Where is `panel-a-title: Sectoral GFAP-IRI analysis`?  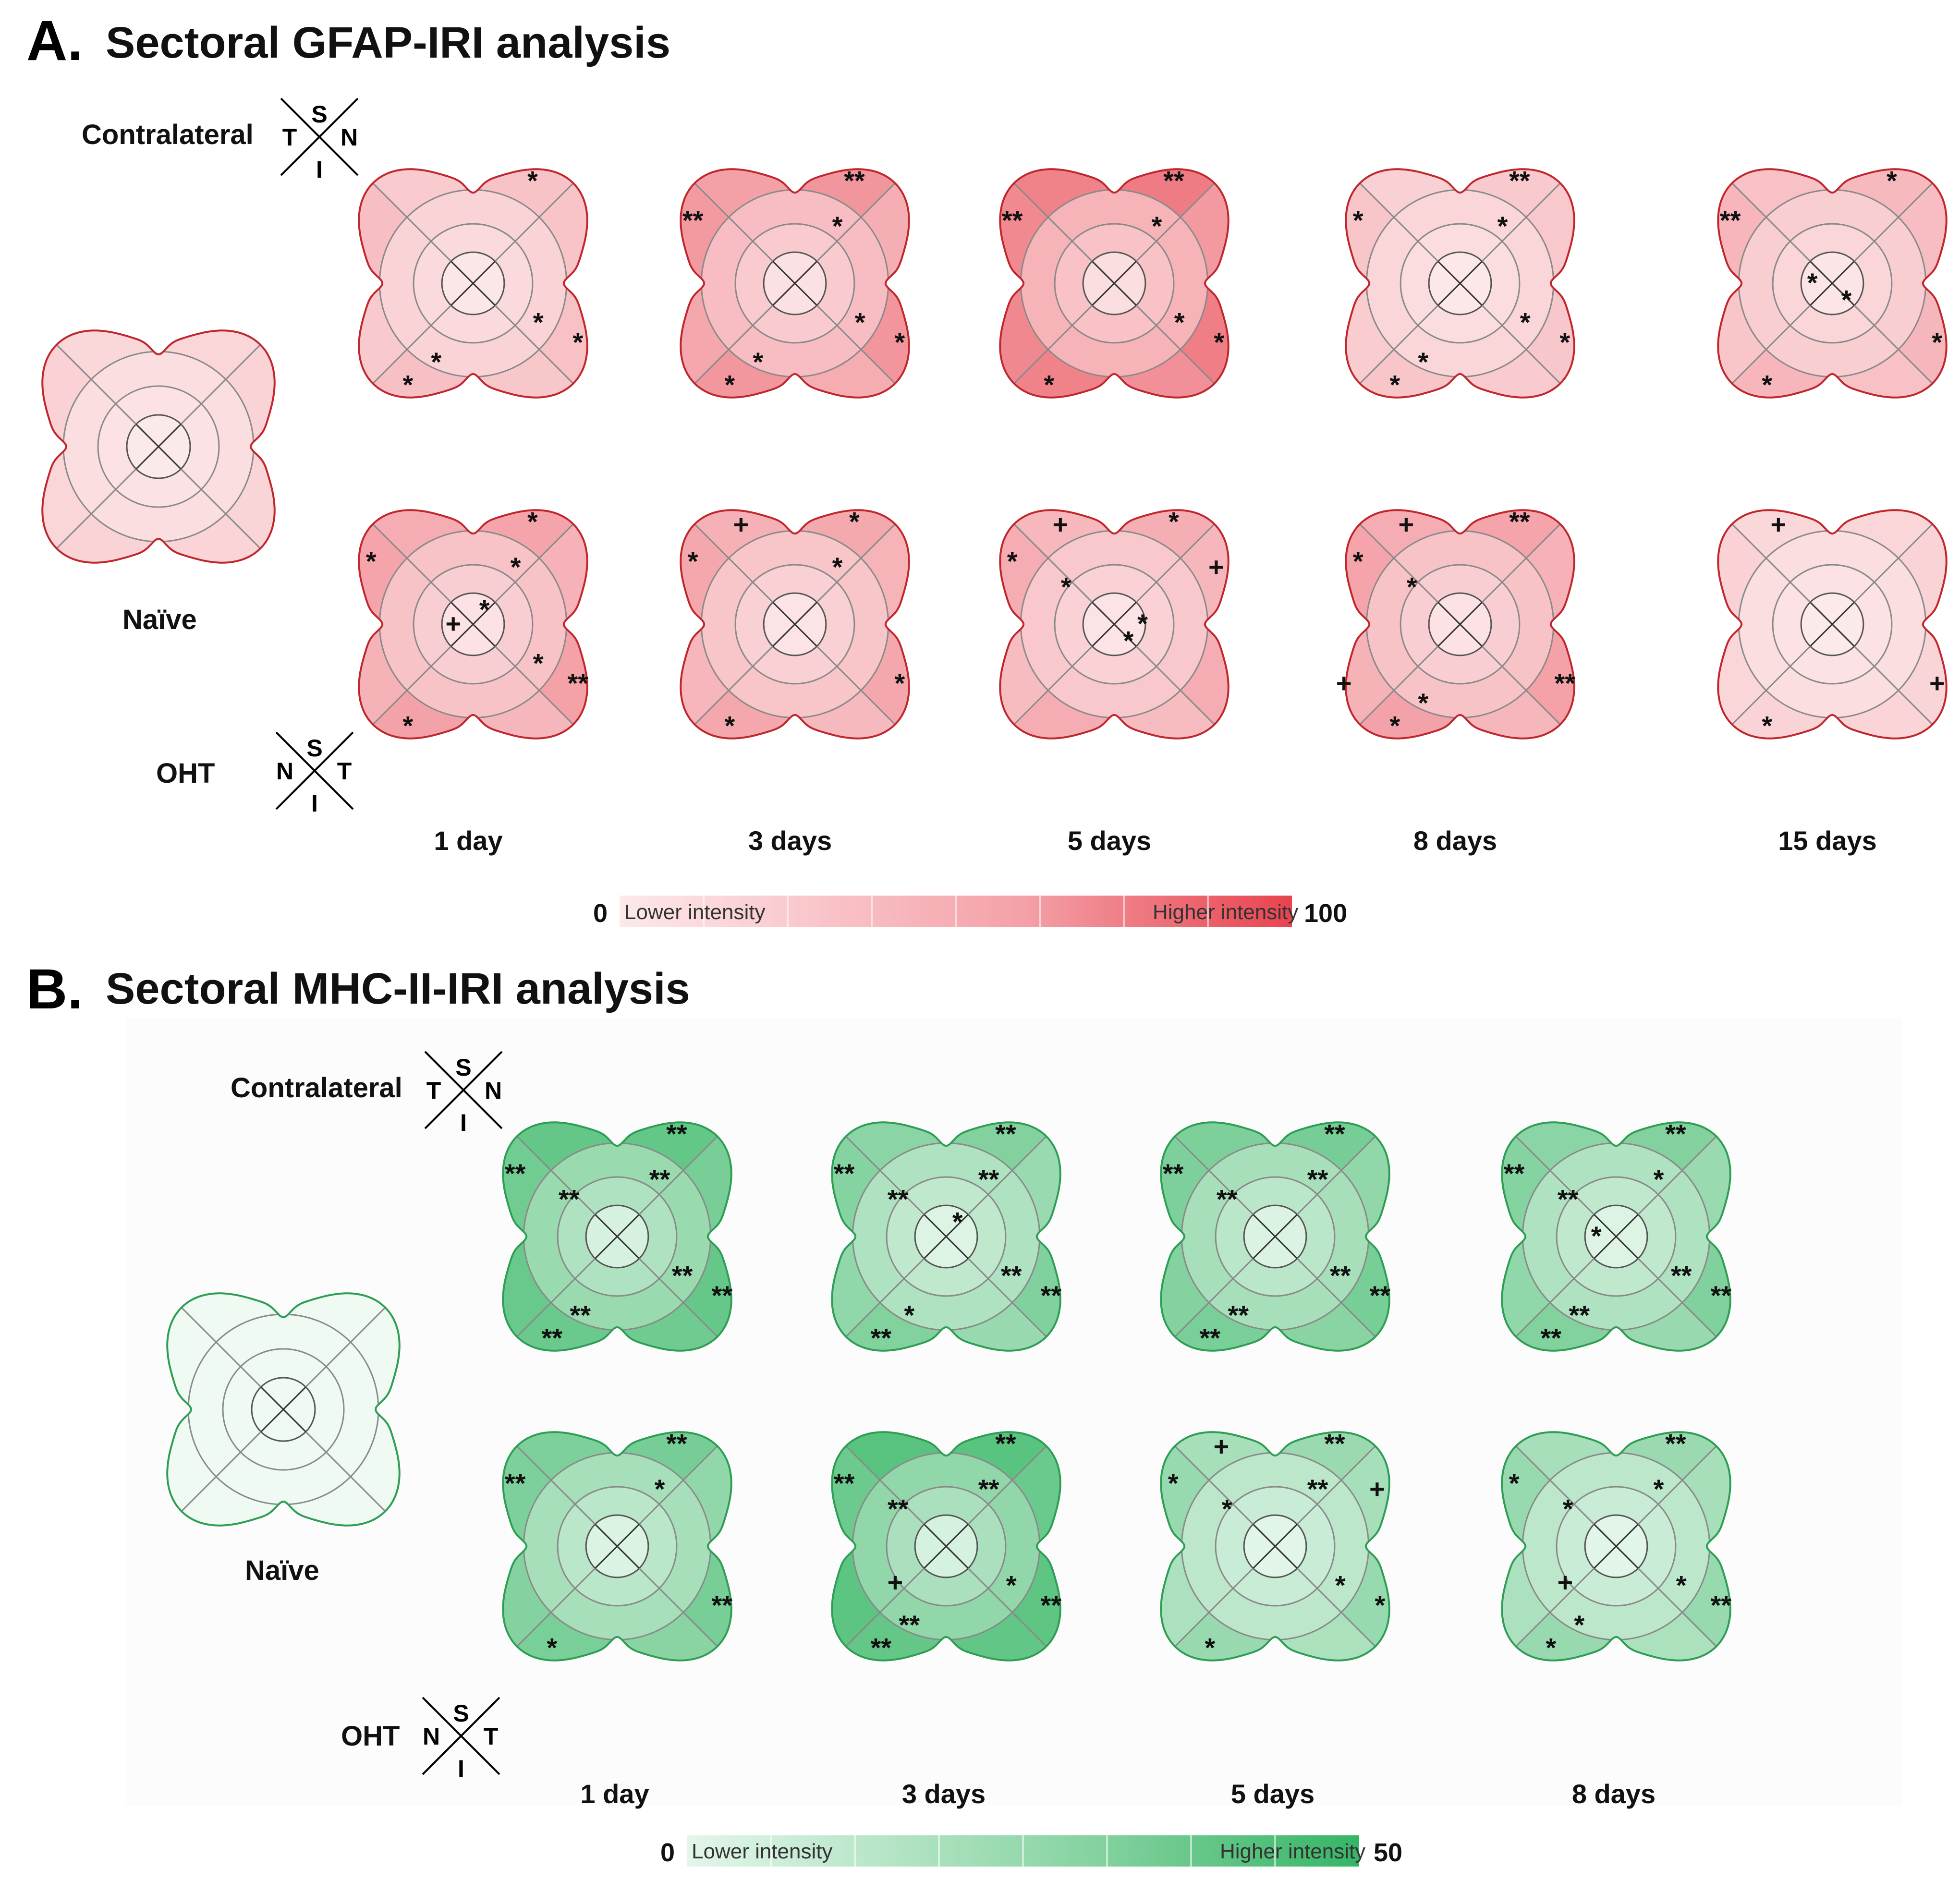
panel-a-title: Sectoral GFAP-IRI analysis is located at coordinates (388, 43).